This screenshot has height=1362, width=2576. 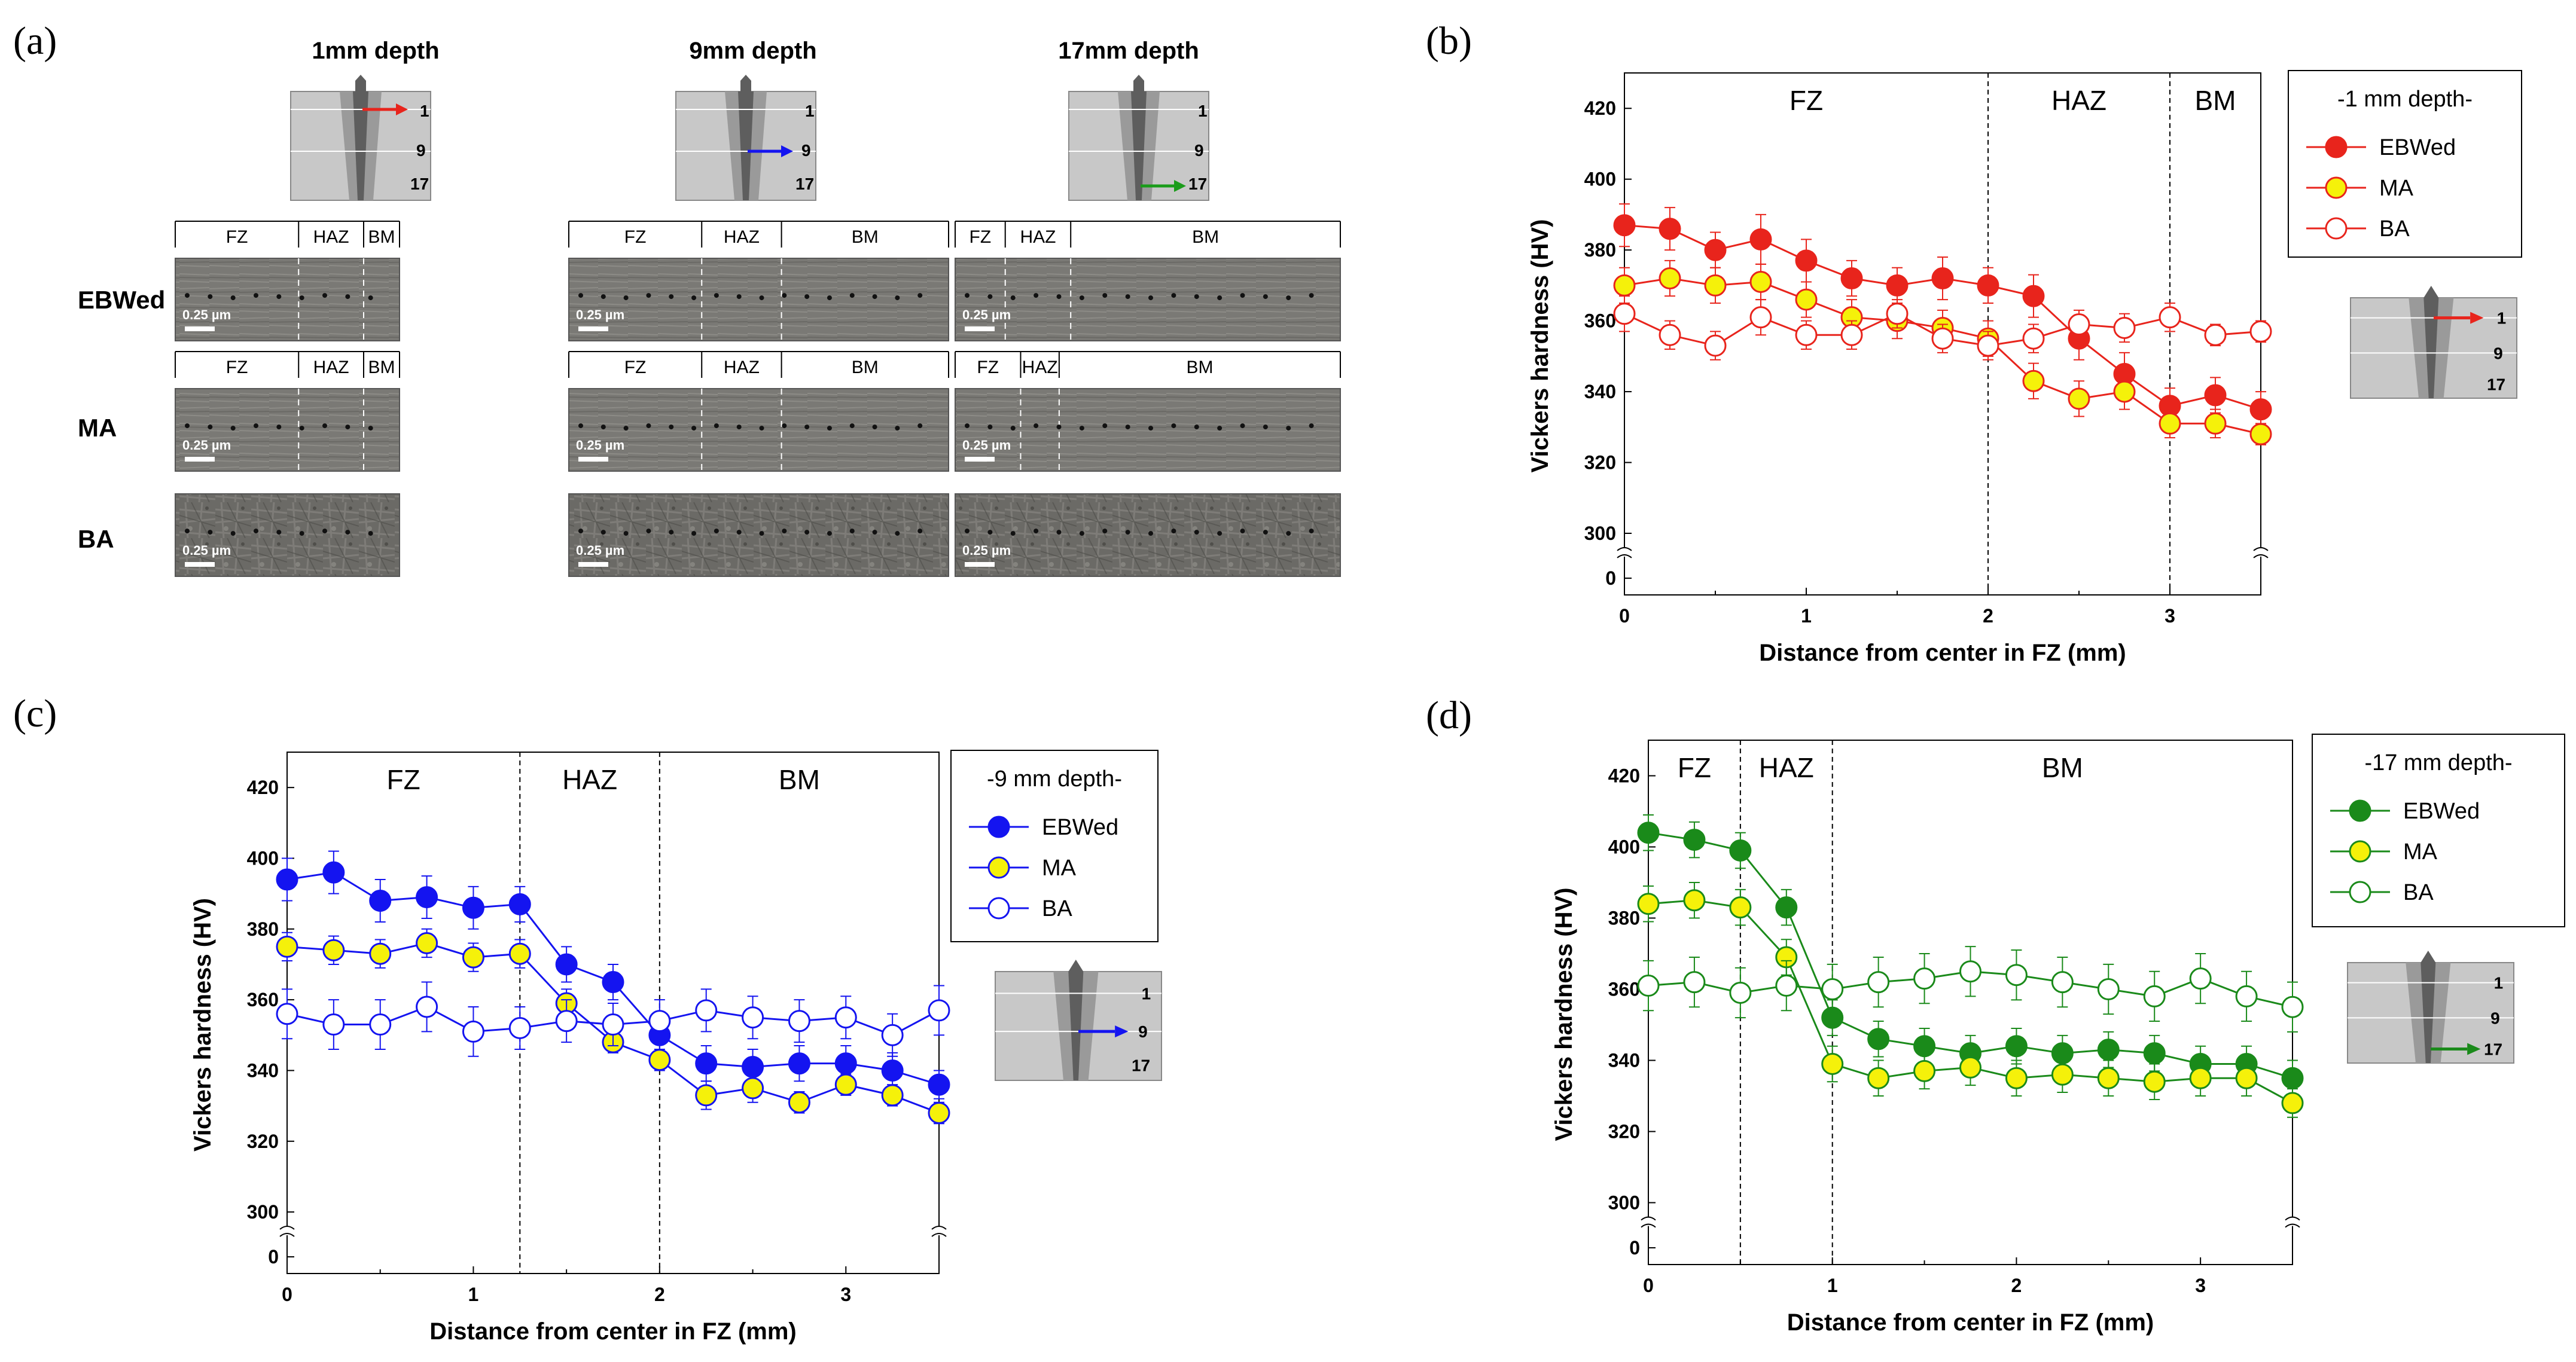 What do you see at coordinates (35, 713) in the screenshot?
I see `panel-label: (c)` at bounding box center [35, 713].